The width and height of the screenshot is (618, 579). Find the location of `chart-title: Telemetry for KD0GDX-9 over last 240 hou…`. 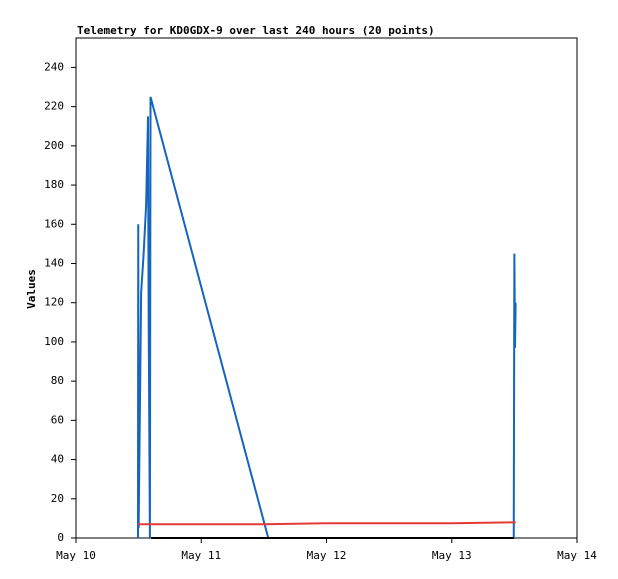

chart-title: Telemetry for KD0GDX-9 over last 240 hou… is located at coordinates (256, 30).